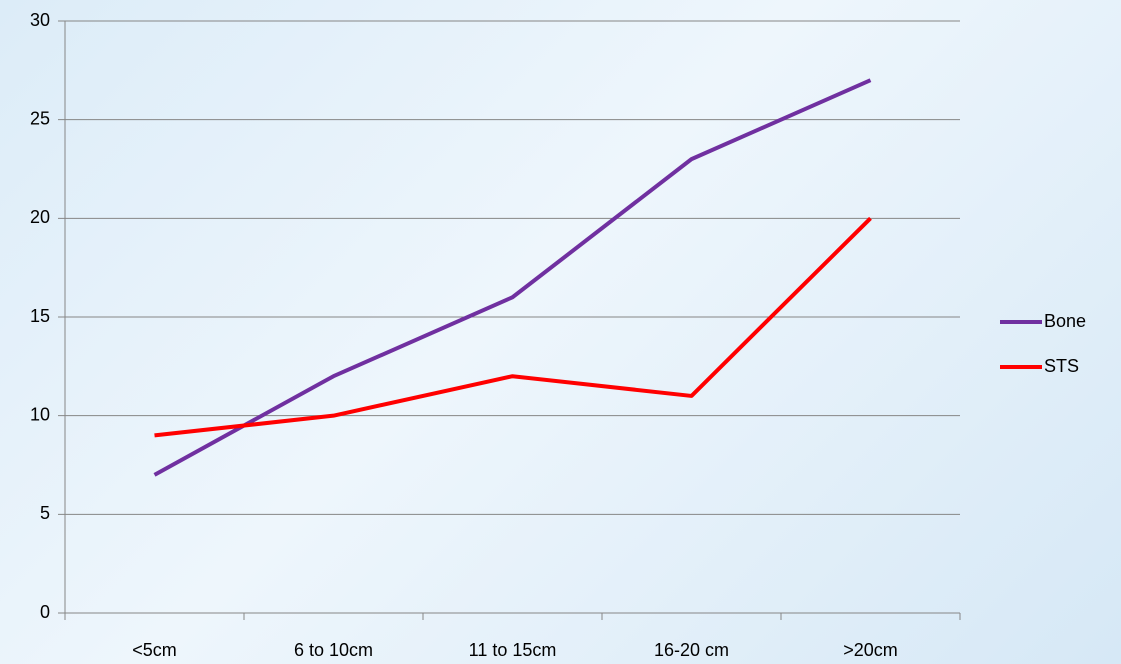 This screenshot has height=664, width=1121. I want to click on y-tick-label: 20, so click(40, 217).